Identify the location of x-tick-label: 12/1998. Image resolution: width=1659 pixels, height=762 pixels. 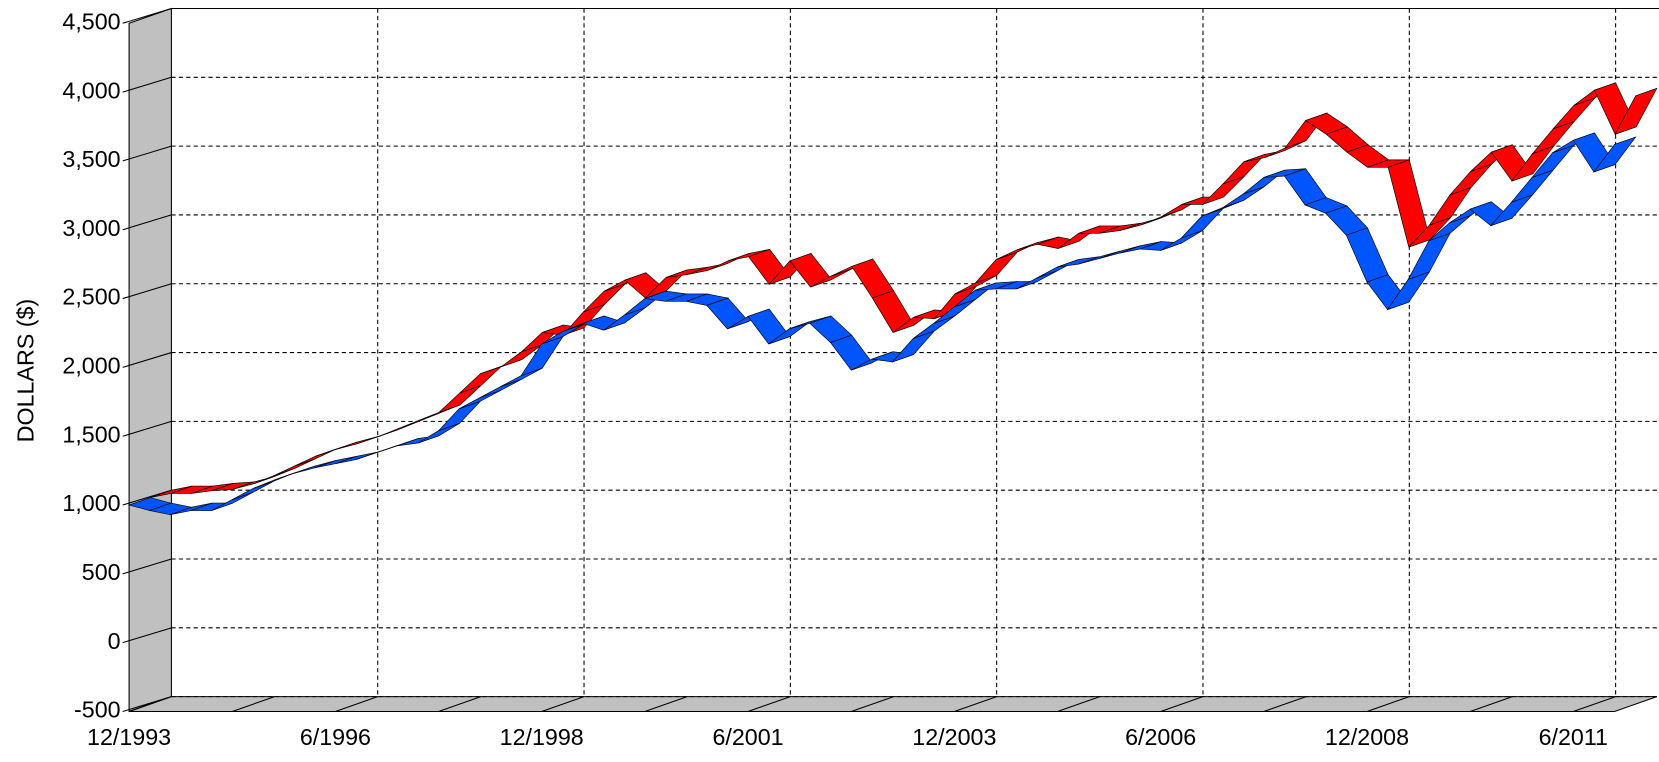
(542, 737).